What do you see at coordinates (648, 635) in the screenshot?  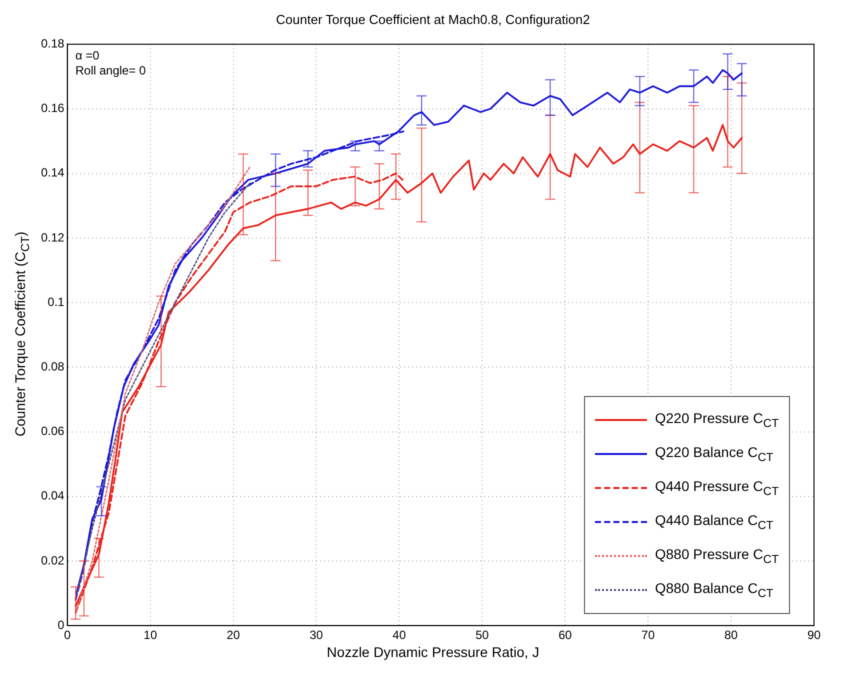 I see `x-tick-label: 70` at bounding box center [648, 635].